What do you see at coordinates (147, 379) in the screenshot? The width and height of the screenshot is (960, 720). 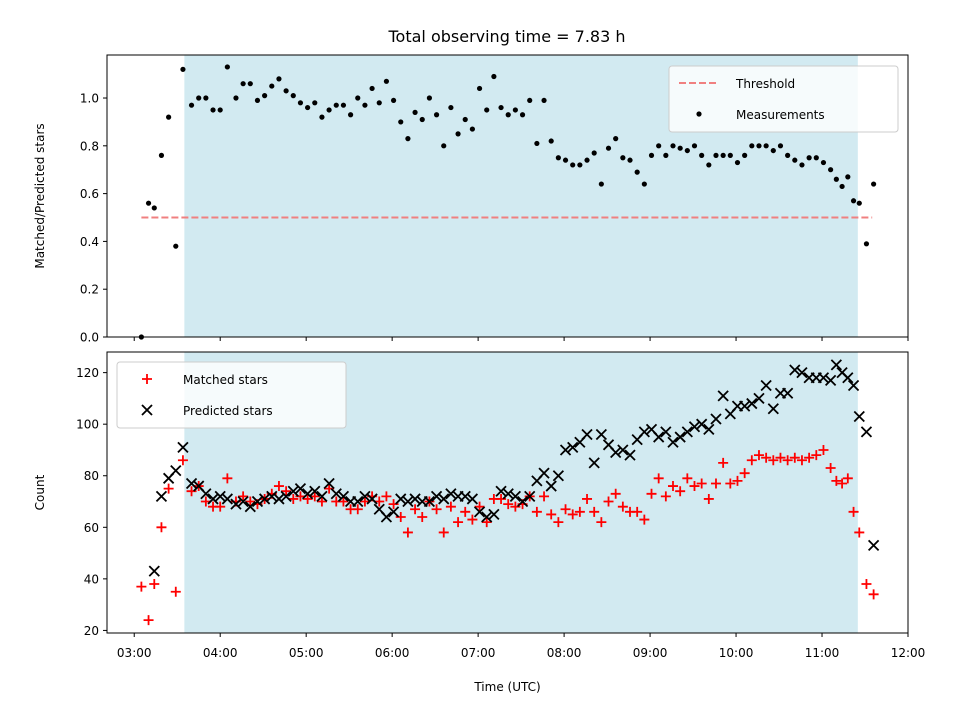 I see `legend-matched-swatch` at bounding box center [147, 379].